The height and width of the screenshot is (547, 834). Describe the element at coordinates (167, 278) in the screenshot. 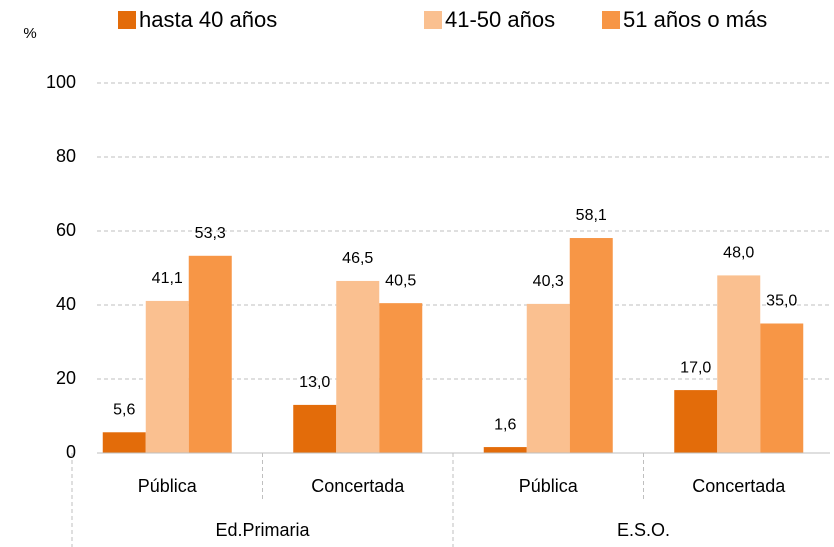

I see `value-label: 41,1` at that location.